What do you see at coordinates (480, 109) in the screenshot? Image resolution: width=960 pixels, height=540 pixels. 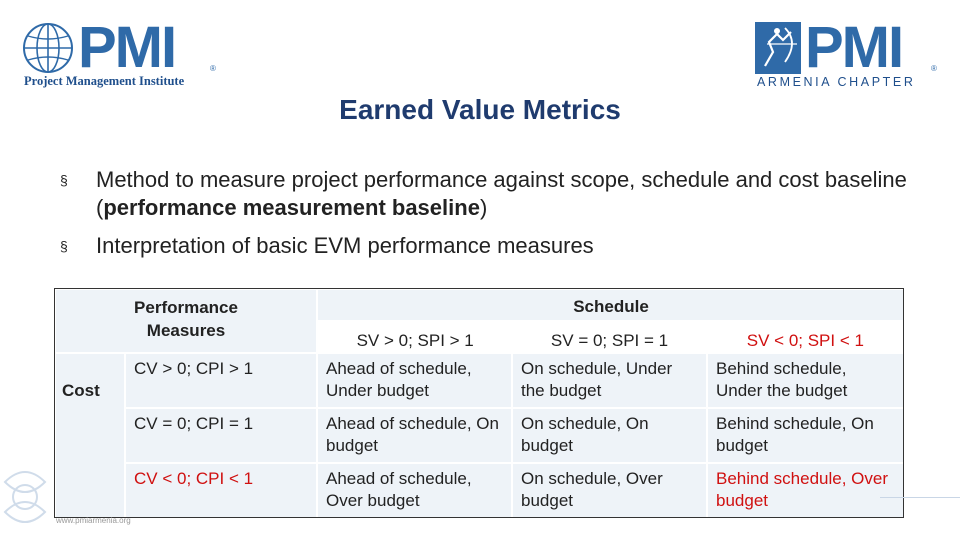 I see `slide-title: Earned Value Metrics` at bounding box center [480, 109].